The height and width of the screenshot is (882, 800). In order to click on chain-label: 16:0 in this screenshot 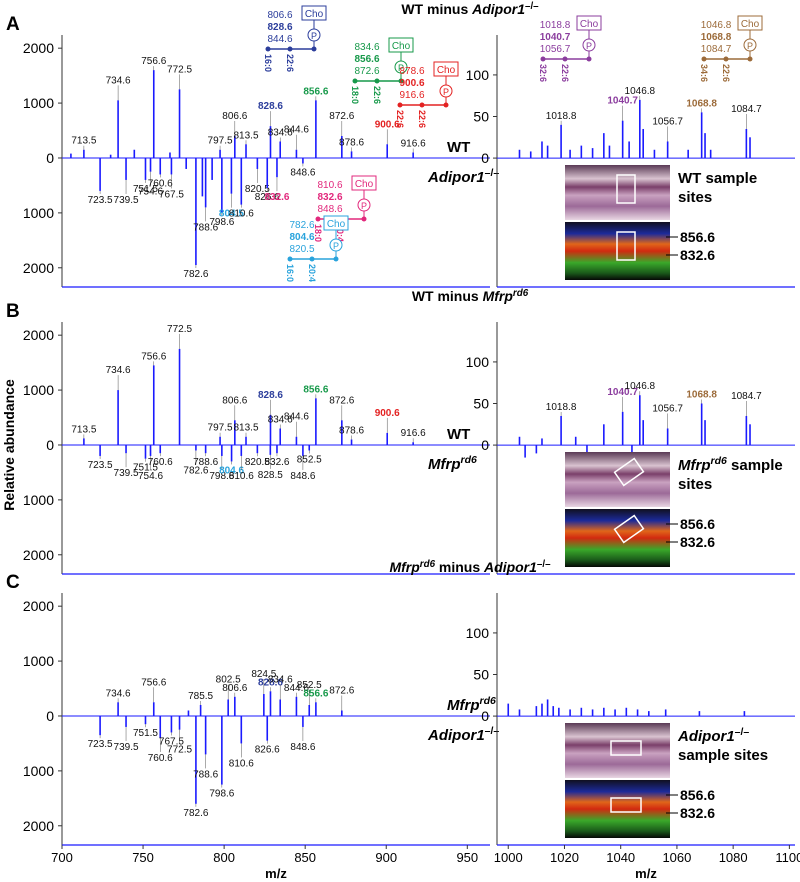, I will do `click(268, 63)`.